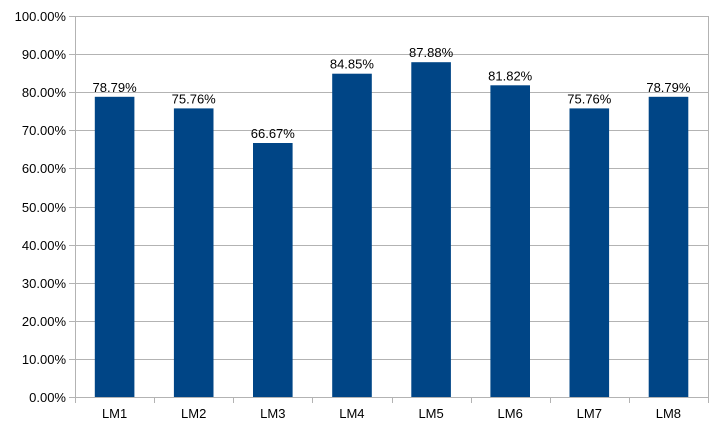 This screenshot has height=430, width=723. Describe the element at coordinates (431, 52) in the screenshot. I see `data-label: 87.88%` at that location.